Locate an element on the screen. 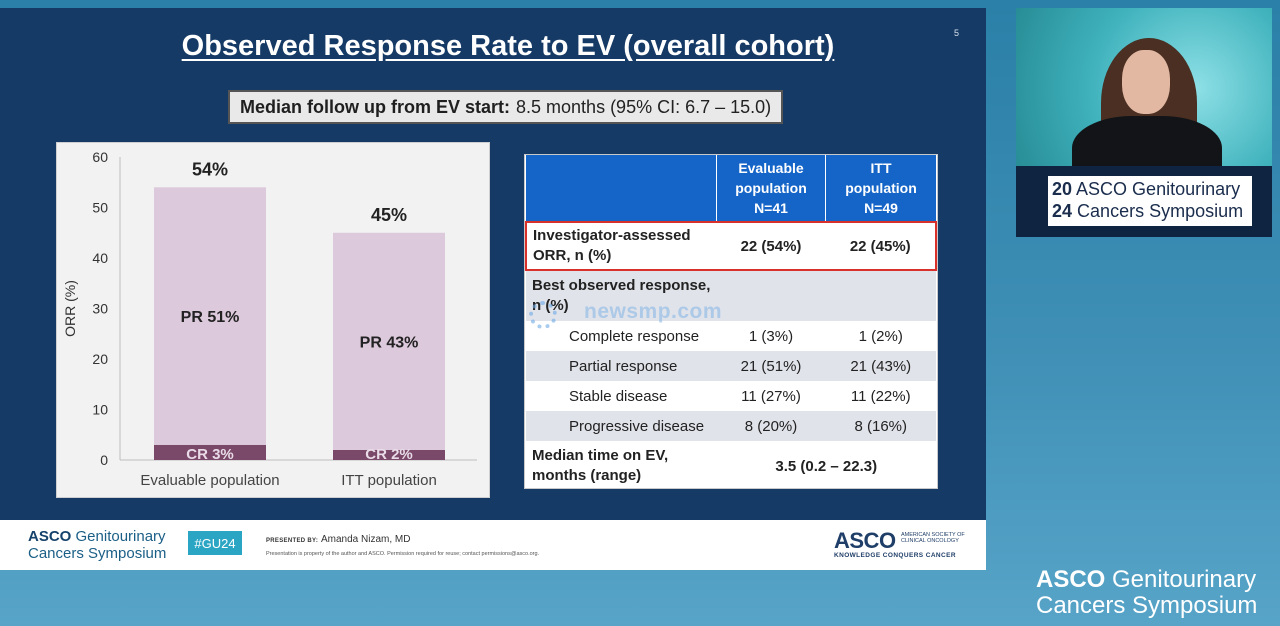  table-header-evaluable: Evaluable population N=41 is located at coordinates (771, 188).